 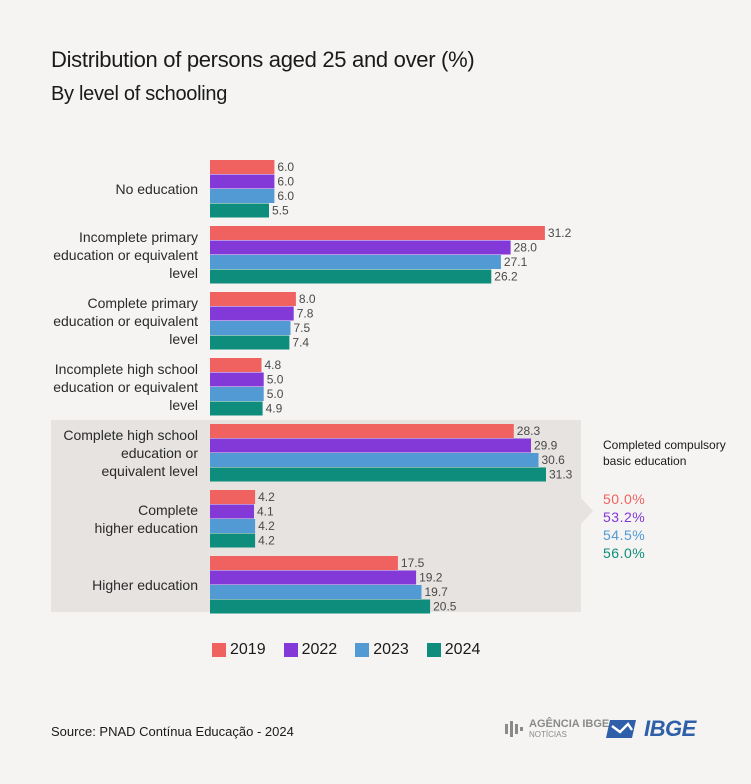 I want to click on category-label-5-line-0: Complete, so click(x=168, y=510).